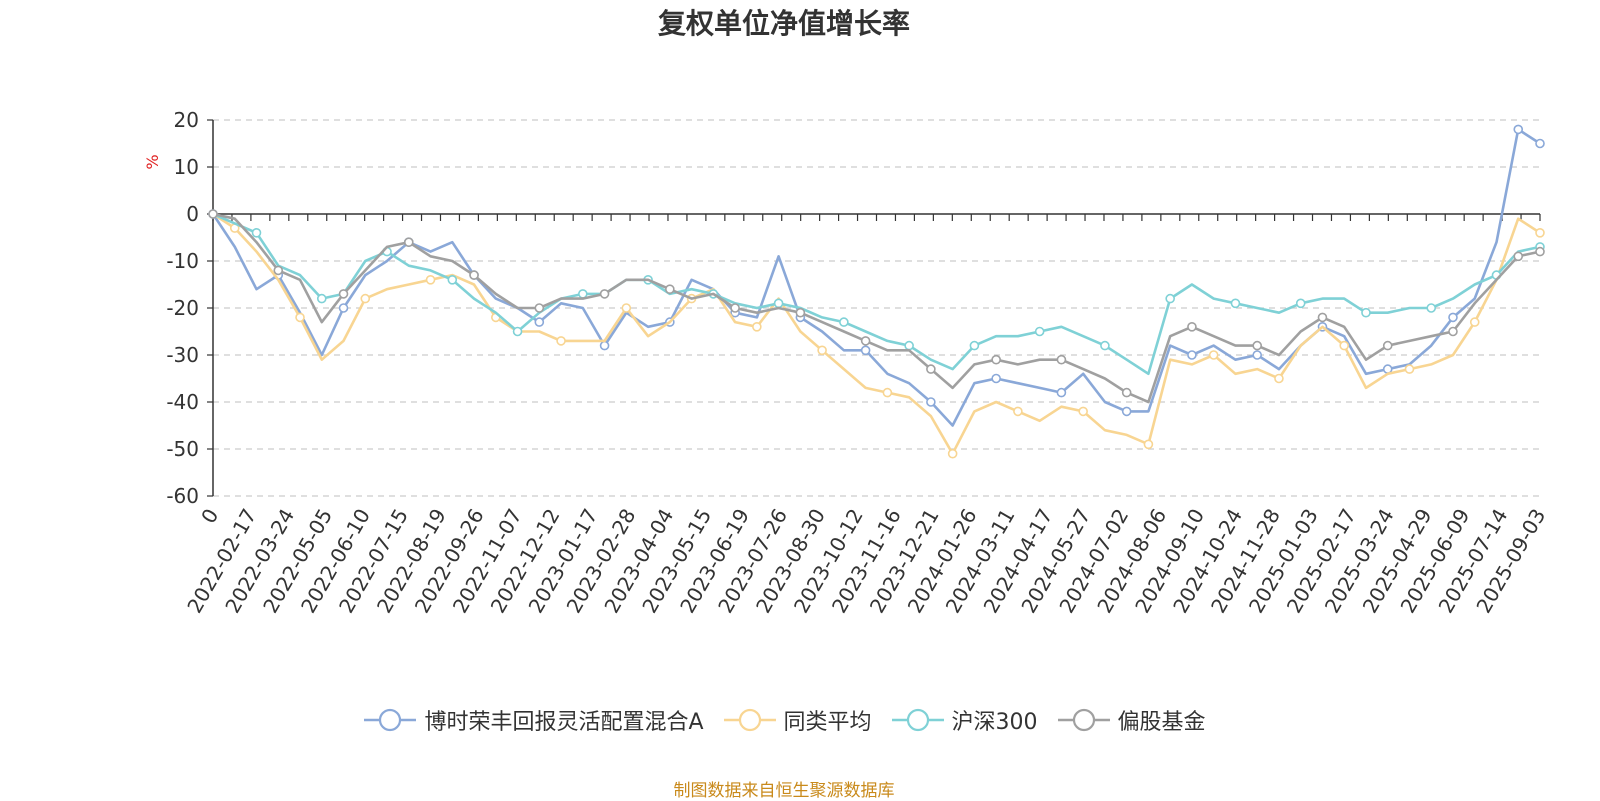 This screenshot has width=1600, height=801. What do you see at coordinates (994, 722) in the screenshot?
I see `legend-label: 沪深300` at bounding box center [994, 722].